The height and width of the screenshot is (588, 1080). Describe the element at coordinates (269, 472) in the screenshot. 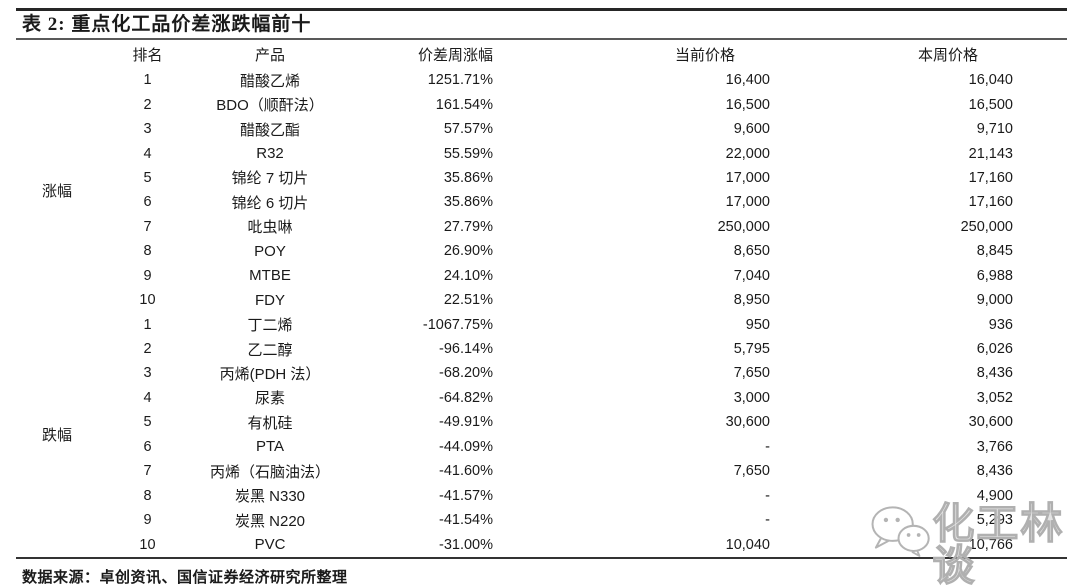

I see `product-cell: 丙烯（石脑油法）` at that location.